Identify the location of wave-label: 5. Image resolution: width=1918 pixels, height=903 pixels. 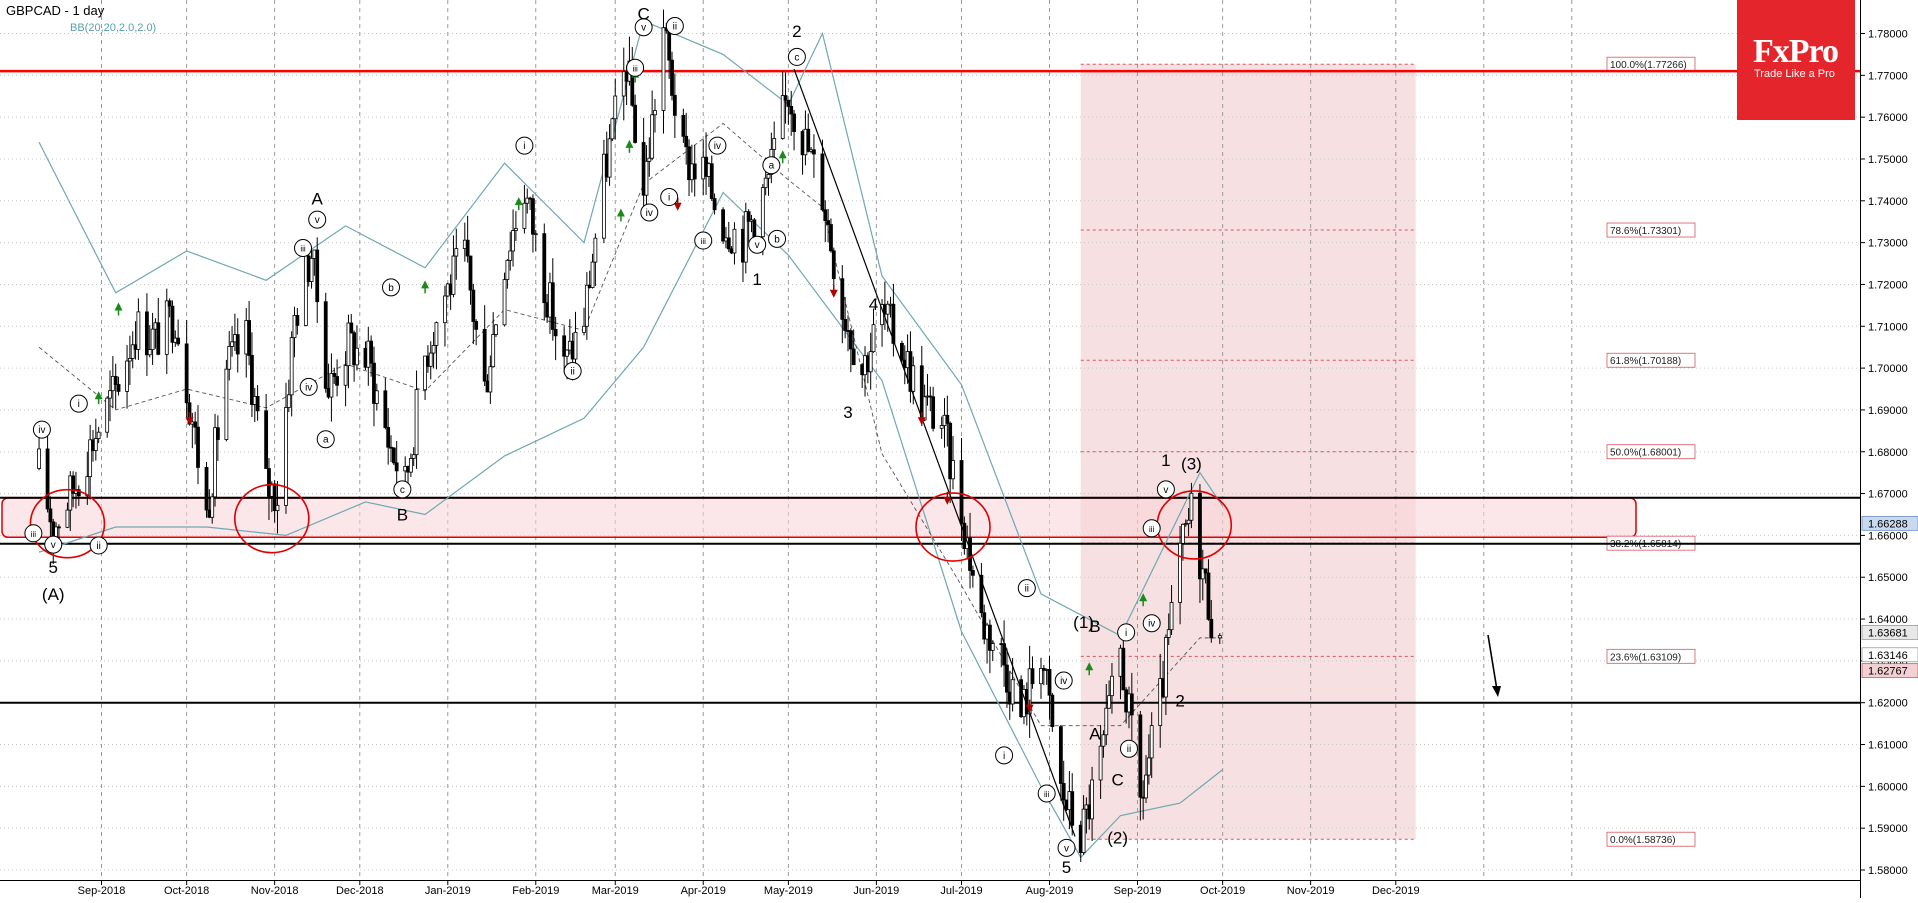
(53, 567).